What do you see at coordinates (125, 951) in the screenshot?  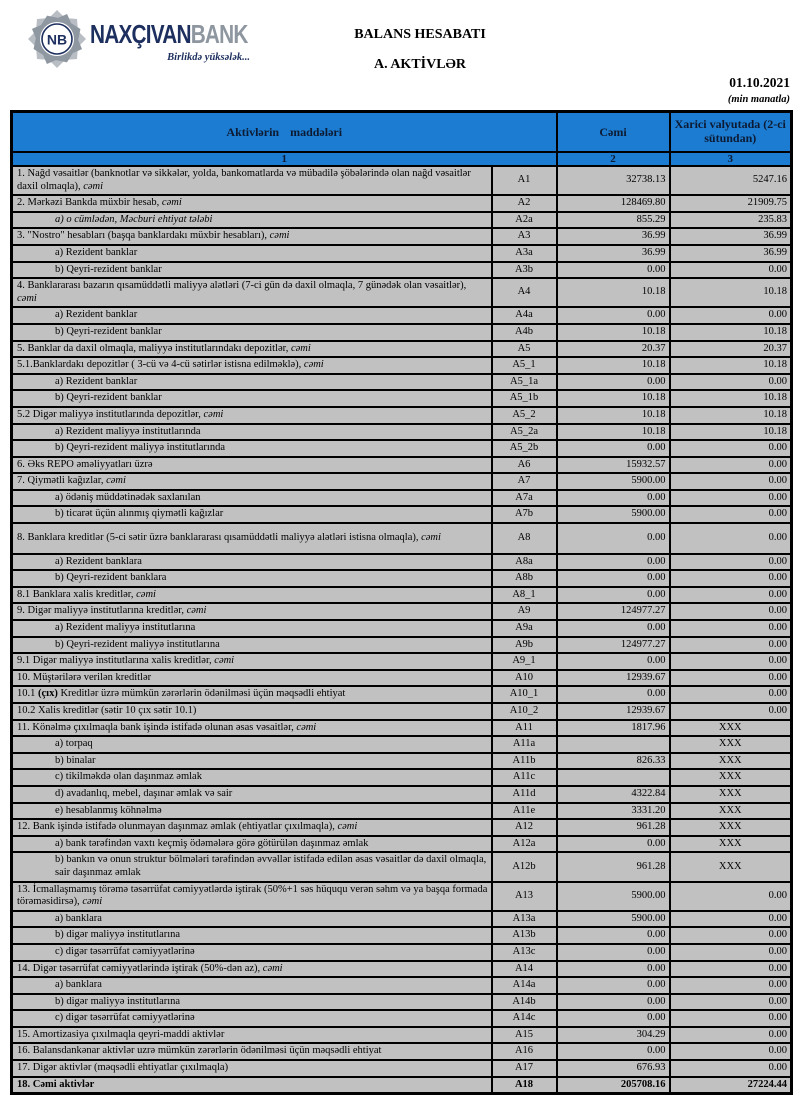 I see `row-label-text: c) digər təsərrüfat cəmiyyətlərinə` at bounding box center [125, 951].